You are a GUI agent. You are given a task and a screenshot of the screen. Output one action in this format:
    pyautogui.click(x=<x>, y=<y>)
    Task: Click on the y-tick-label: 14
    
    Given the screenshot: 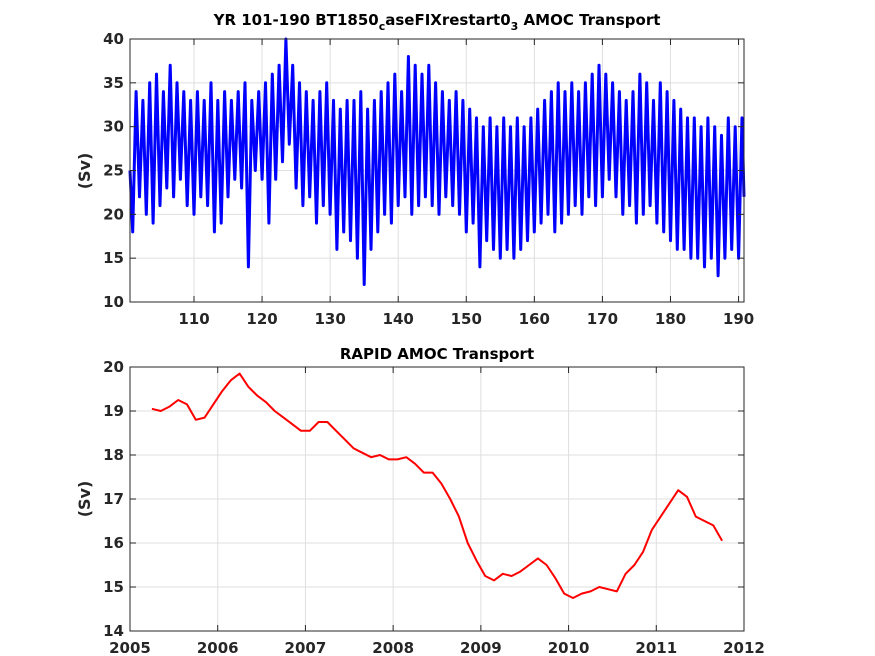 What is the action you would take?
    pyautogui.click(x=113, y=631)
    